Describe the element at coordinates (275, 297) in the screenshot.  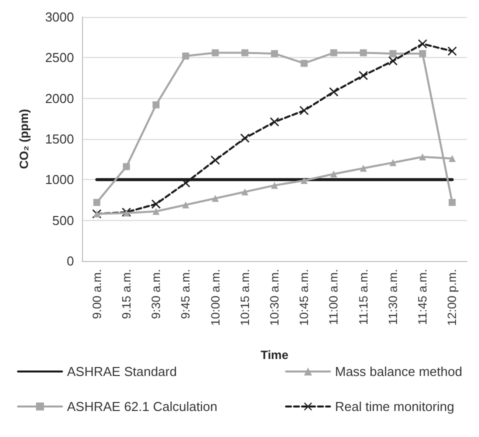
I see `x-tick-label: 10:30 a.m.` at that location.